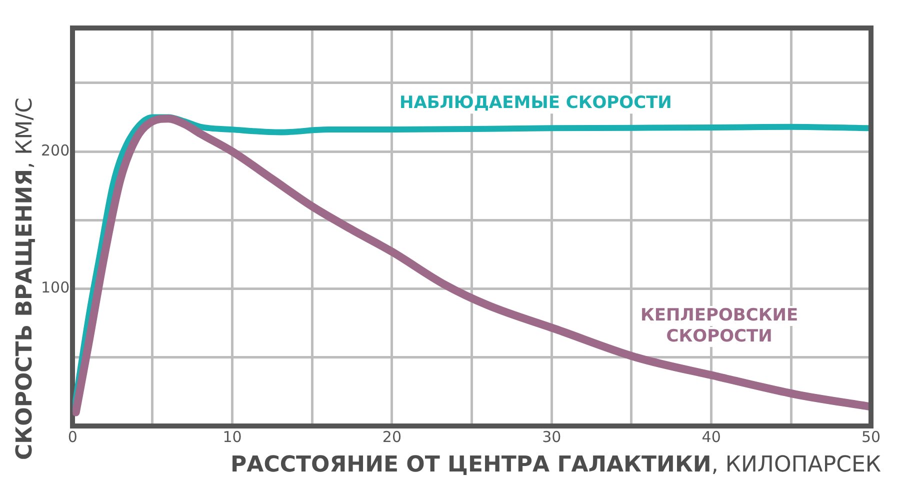  Describe the element at coordinates (711, 437) in the screenshot. I see `x-tick-label: 40` at that location.